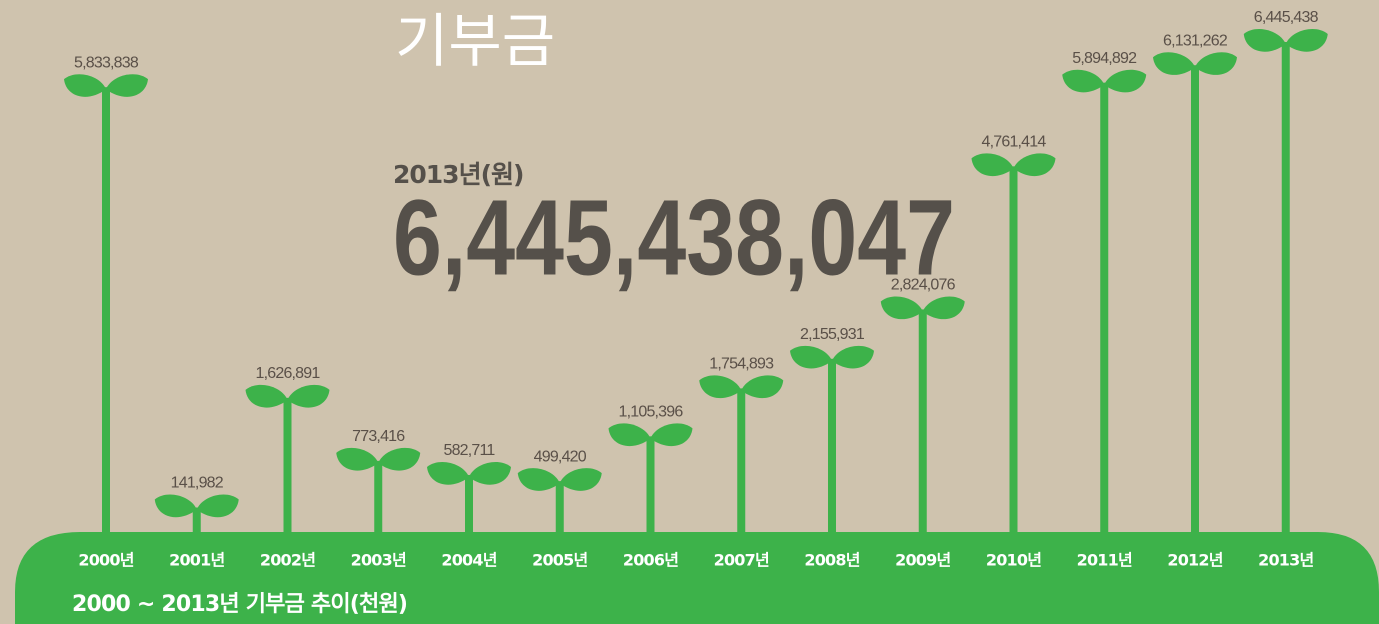 The image size is (1379, 624). I want to click on value-label: 6,445,438, so click(1286, 17).